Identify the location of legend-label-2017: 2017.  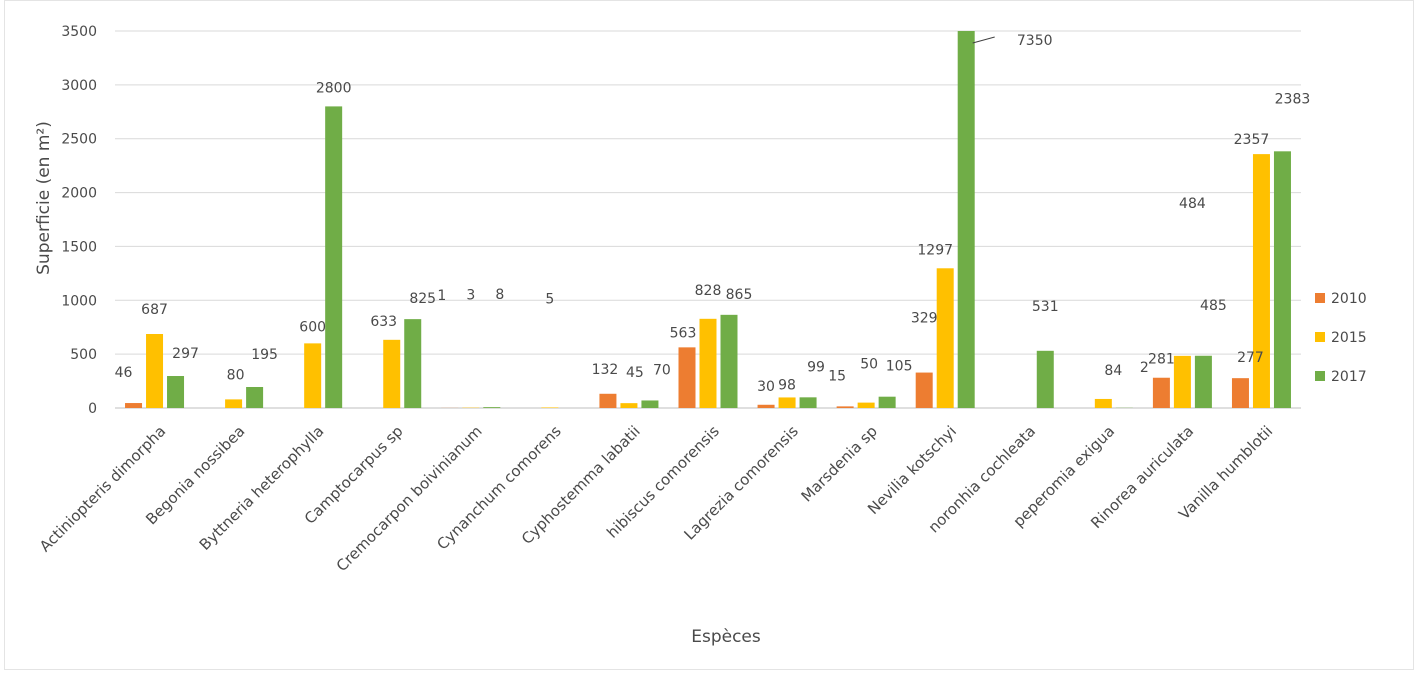
(1349, 377).